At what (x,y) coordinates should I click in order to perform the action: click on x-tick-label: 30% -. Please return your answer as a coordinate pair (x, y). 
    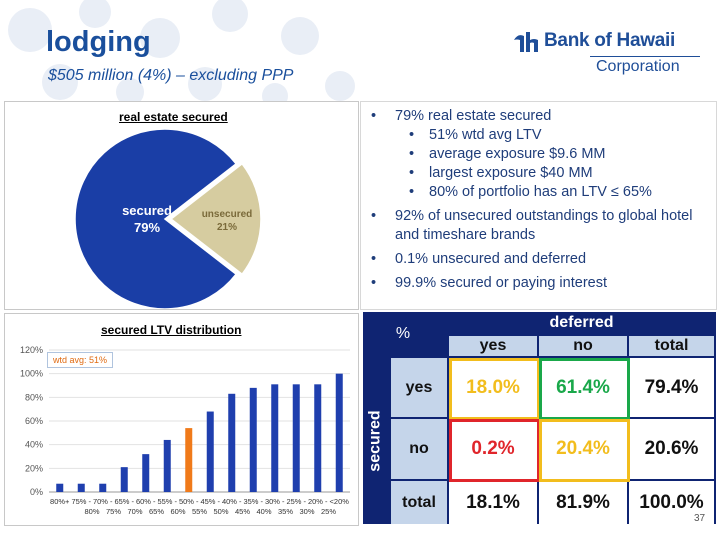
    Looking at the image, I should click on (275, 501).